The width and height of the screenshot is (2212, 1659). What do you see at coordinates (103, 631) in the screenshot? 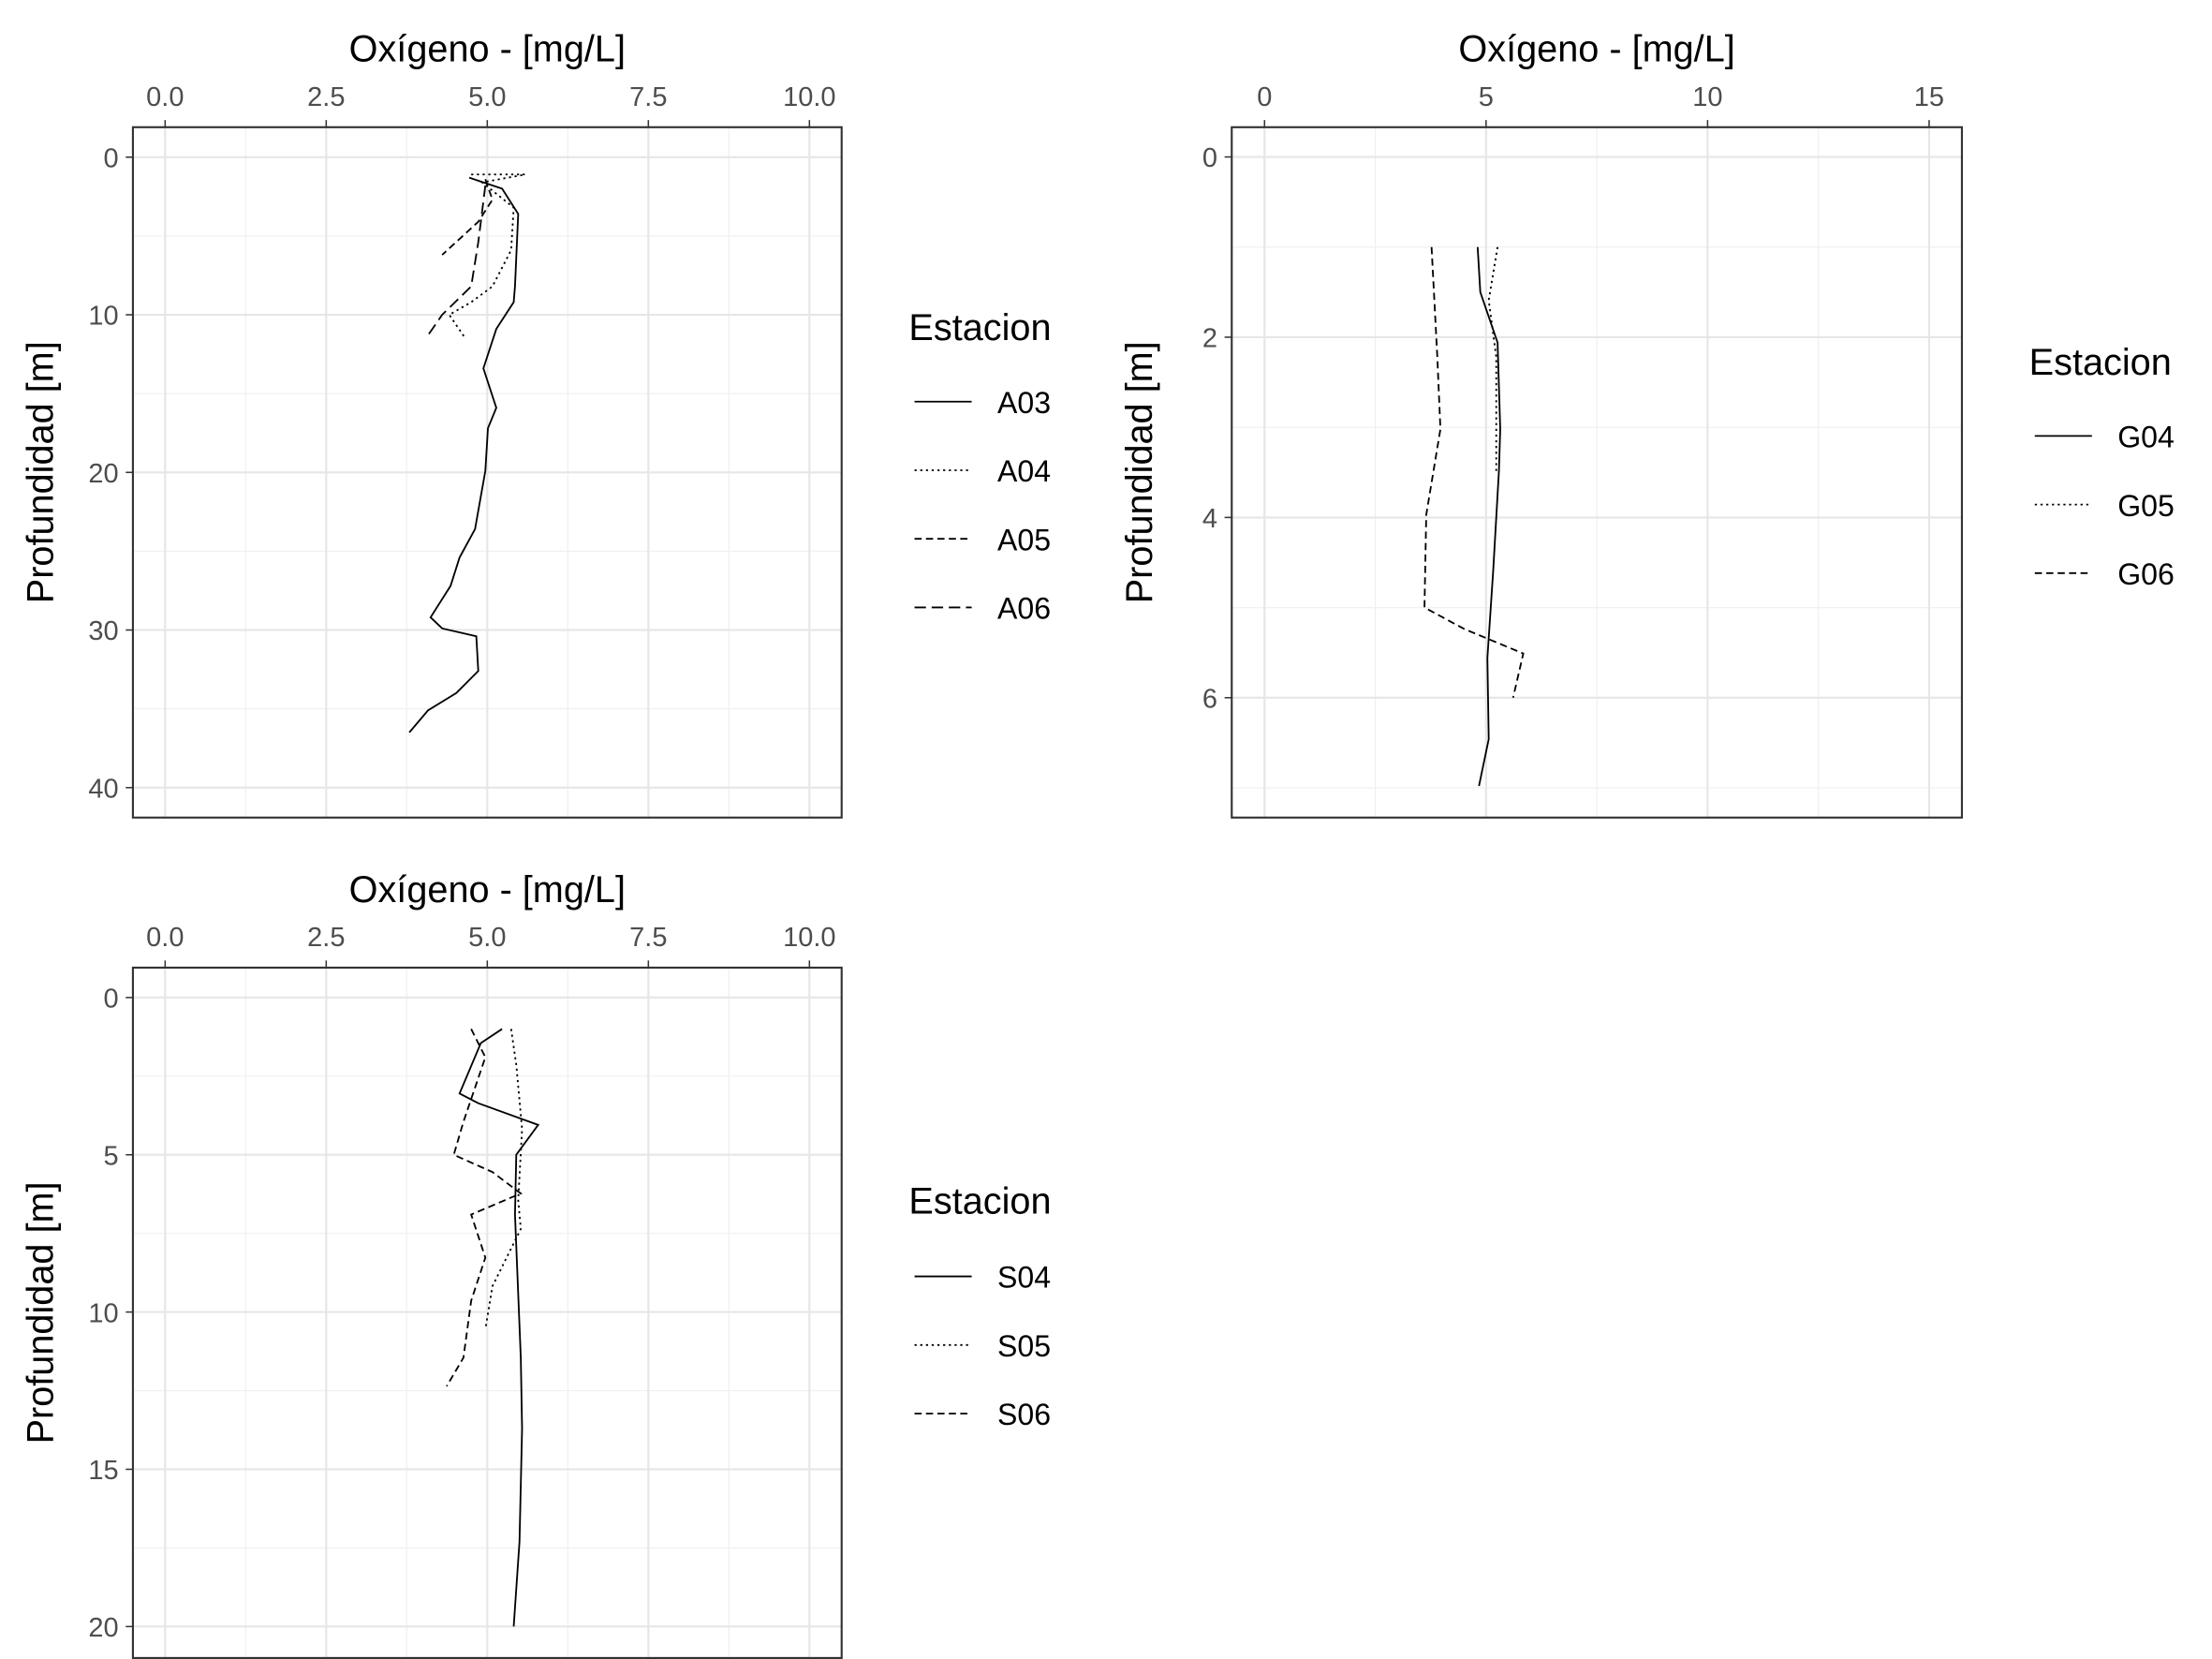
I see `y-tick-label: 30` at bounding box center [103, 631].